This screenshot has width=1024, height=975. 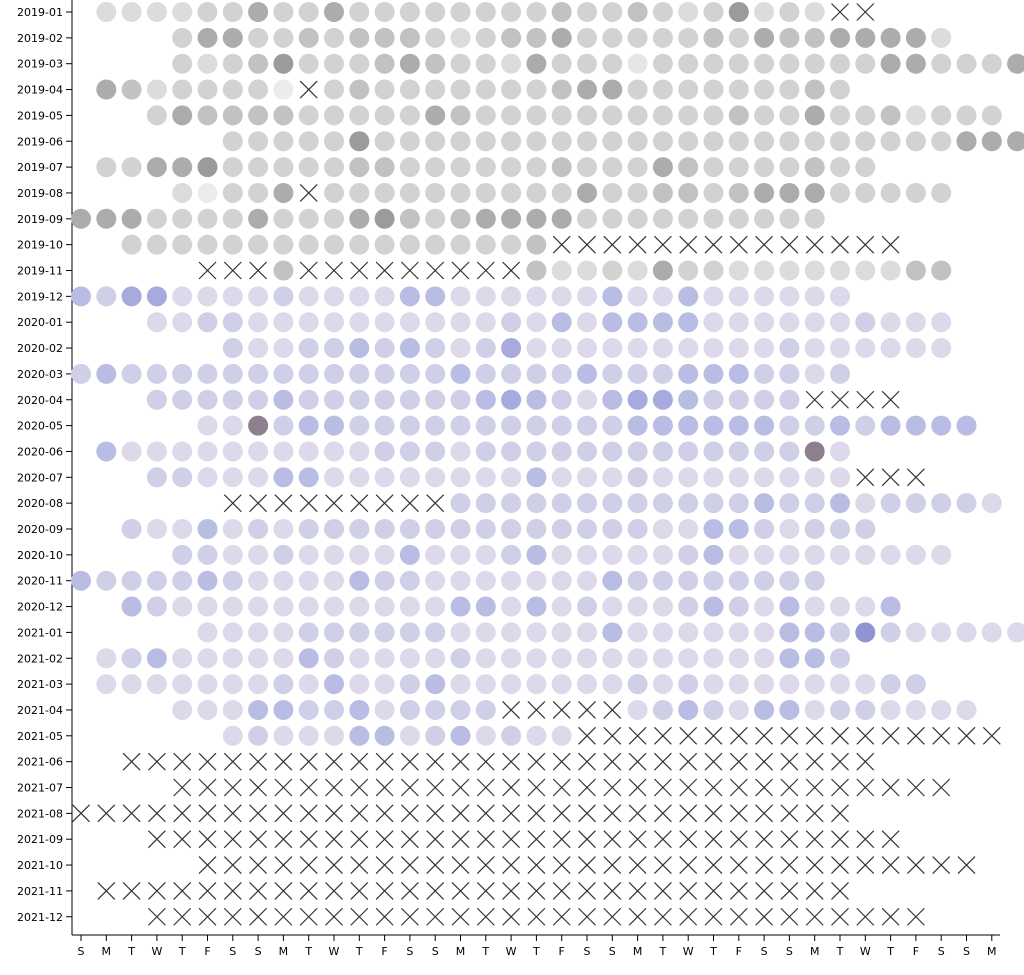 I want to click on x-tick-label: M, so click(x=284, y=951).